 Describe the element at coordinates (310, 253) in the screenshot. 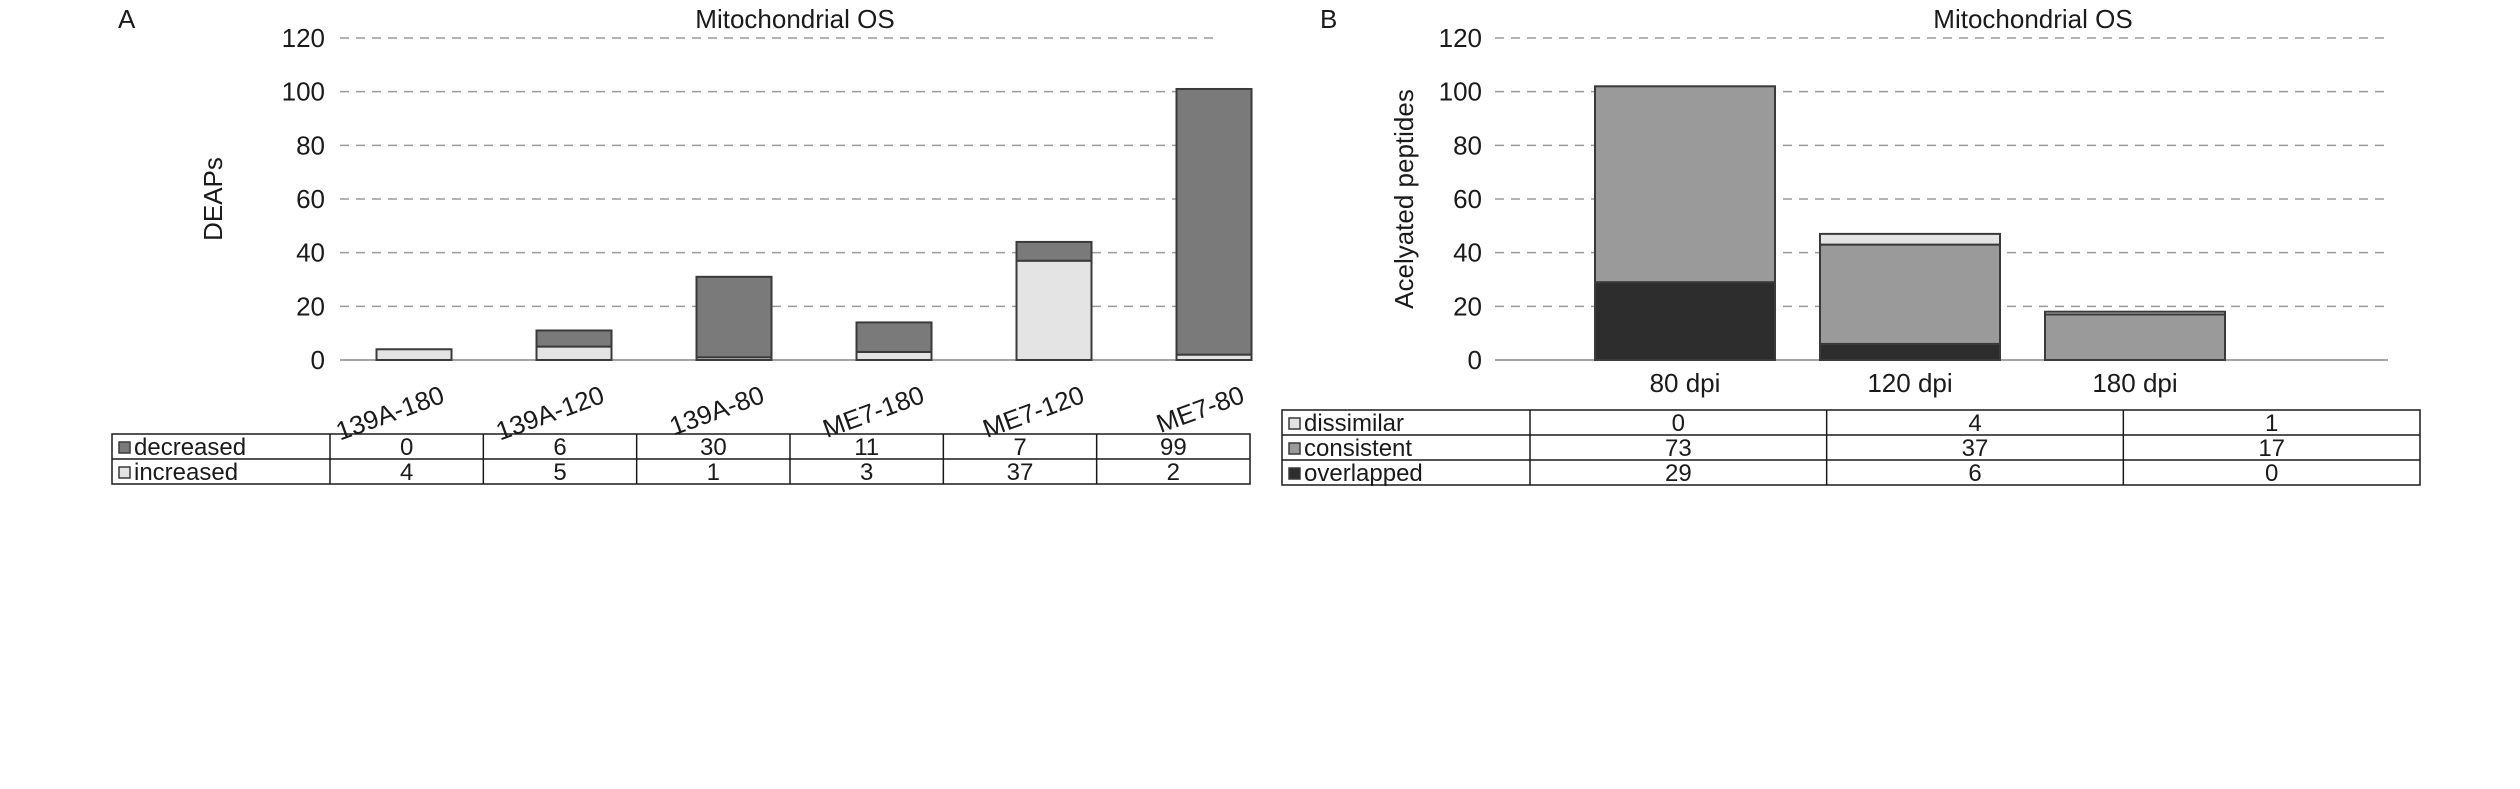

I see `panel-a-y-tick-label: 40` at that location.